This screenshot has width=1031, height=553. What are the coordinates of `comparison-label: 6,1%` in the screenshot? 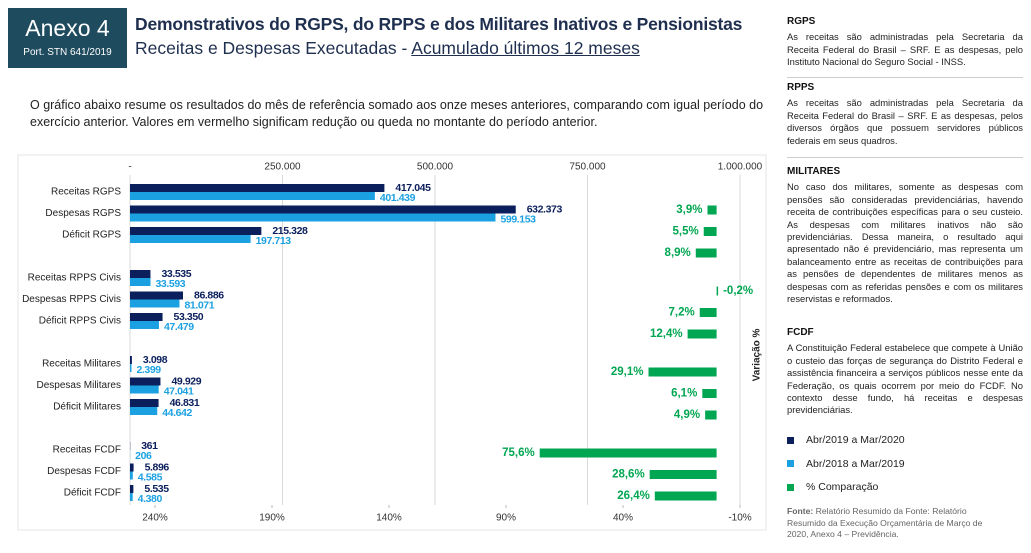 It's located at (684, 394).